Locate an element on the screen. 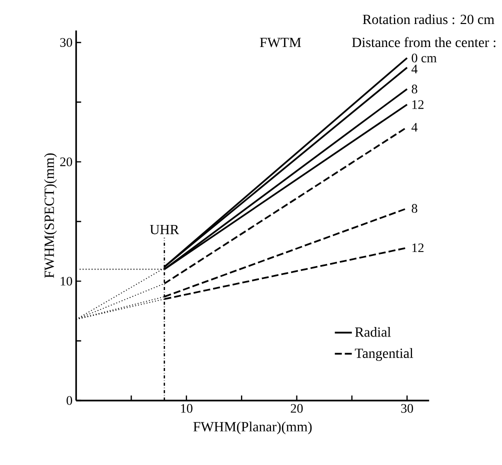  annotation: FWTM is located at coordinates (280, 43).